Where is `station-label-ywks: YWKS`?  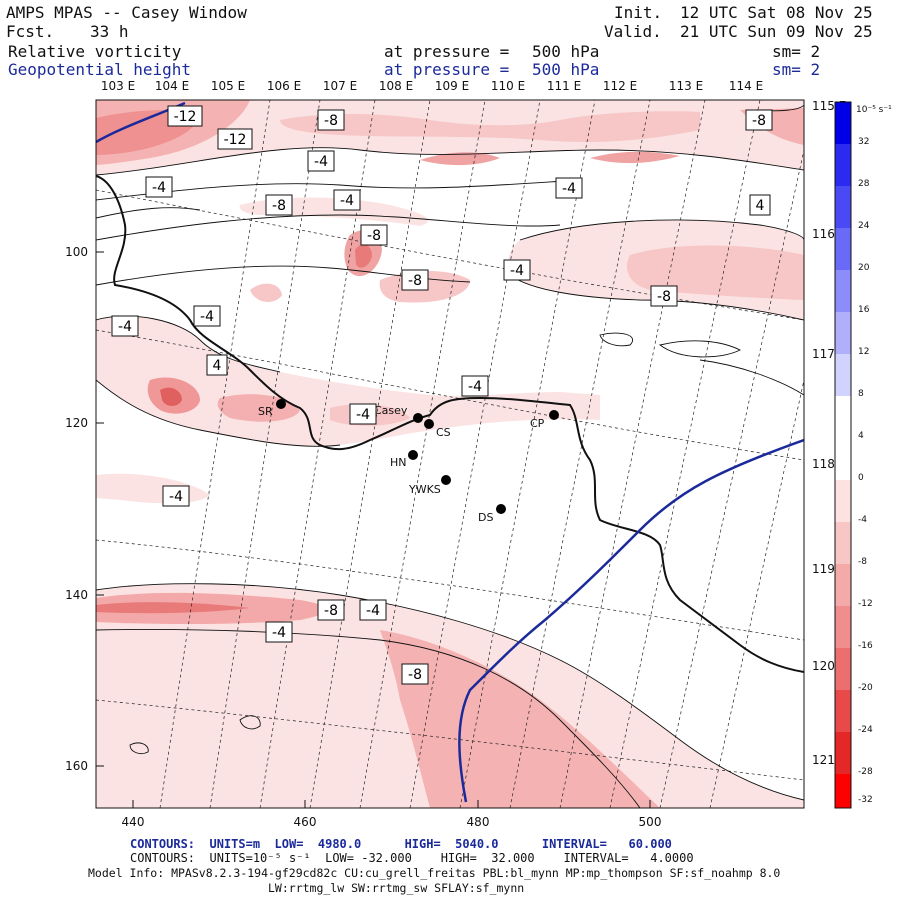
station-label-ywks: YWKS is located at coordinates (424, 489).